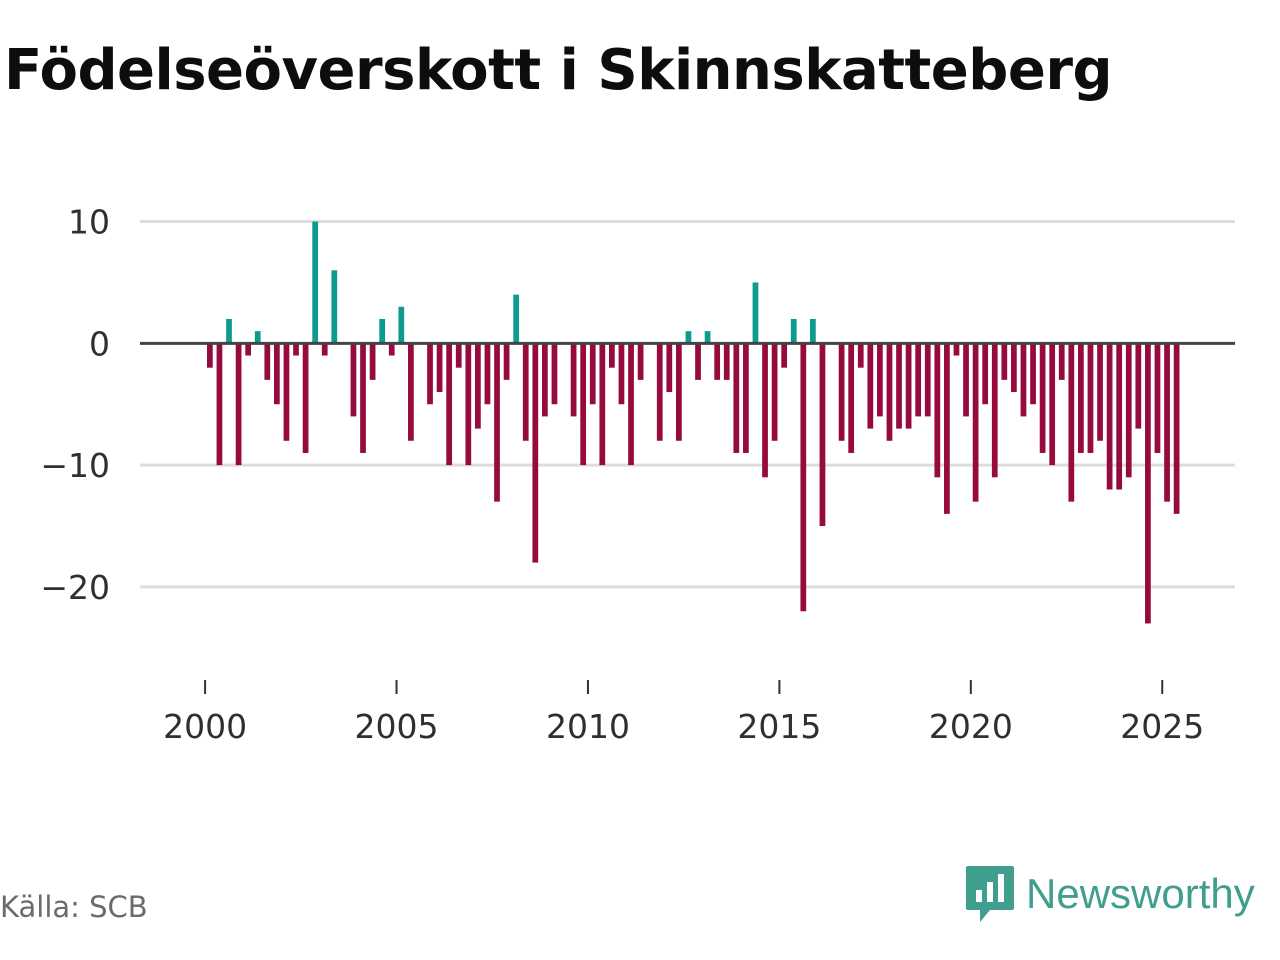 The image size is (1280, 960). What do you see at coordinates (99, 343) in the screenshot?
I see `y-tick-label: 0` at bounding box center [99, 343].